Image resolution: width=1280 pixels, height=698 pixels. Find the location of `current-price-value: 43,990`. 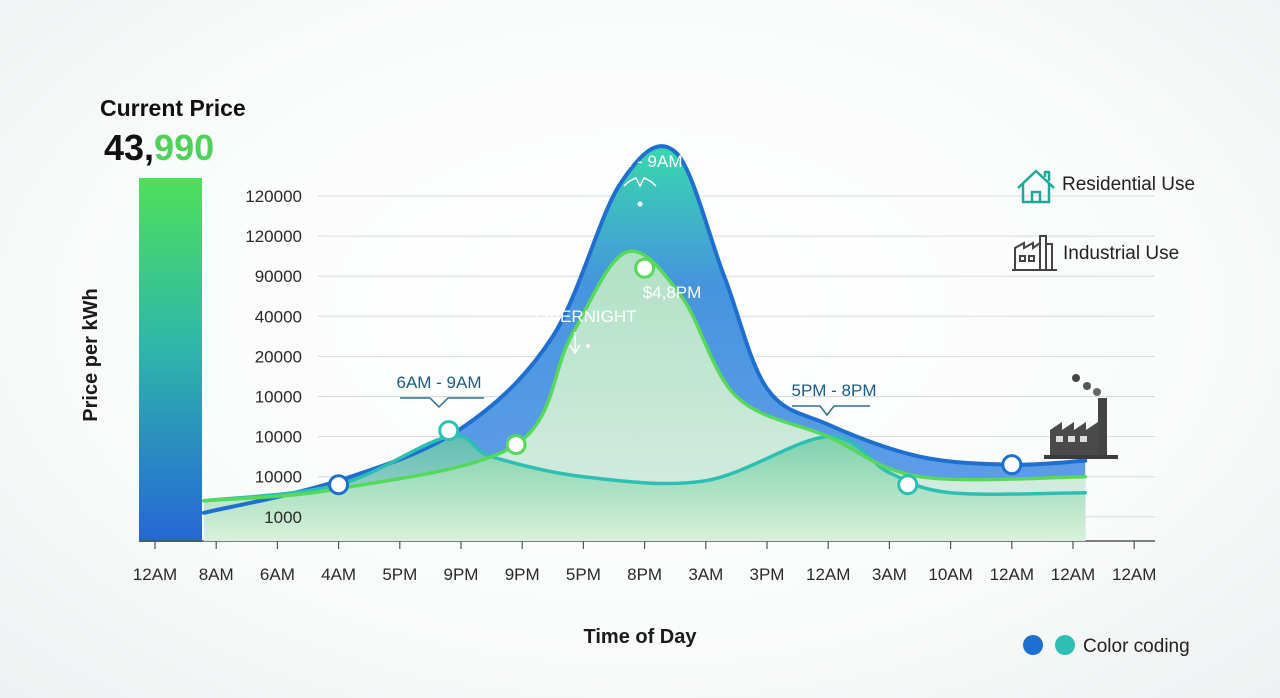

current-price-value: 43,990 is located at coordinates (159, 147).